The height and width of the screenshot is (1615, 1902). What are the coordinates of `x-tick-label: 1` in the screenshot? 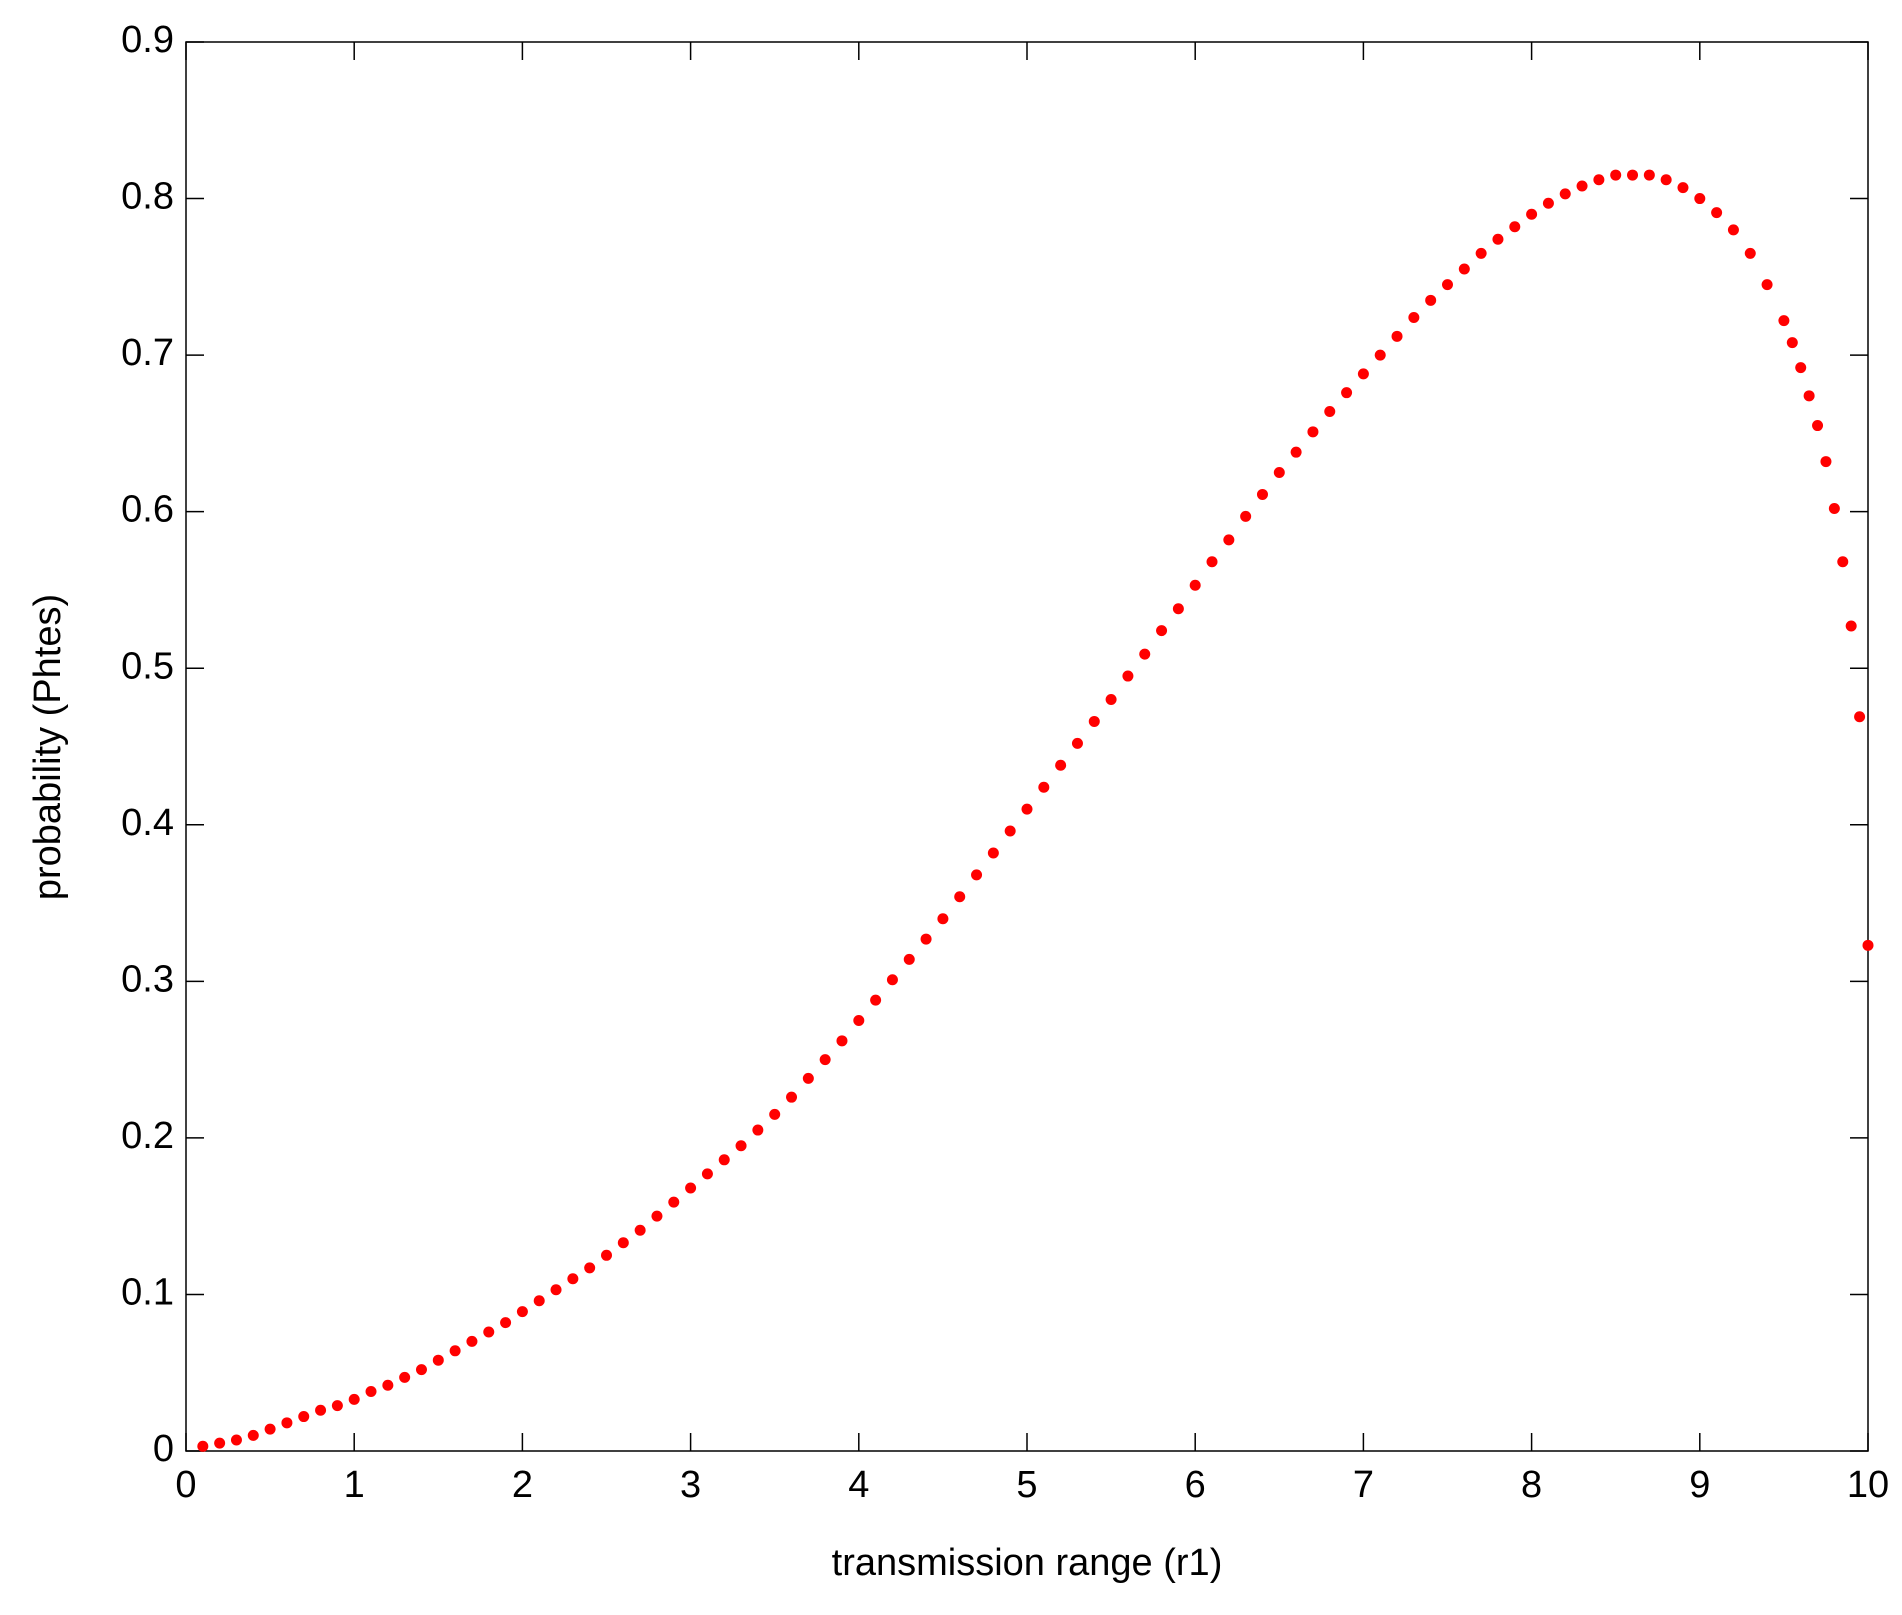 It's located at (354, 1485).